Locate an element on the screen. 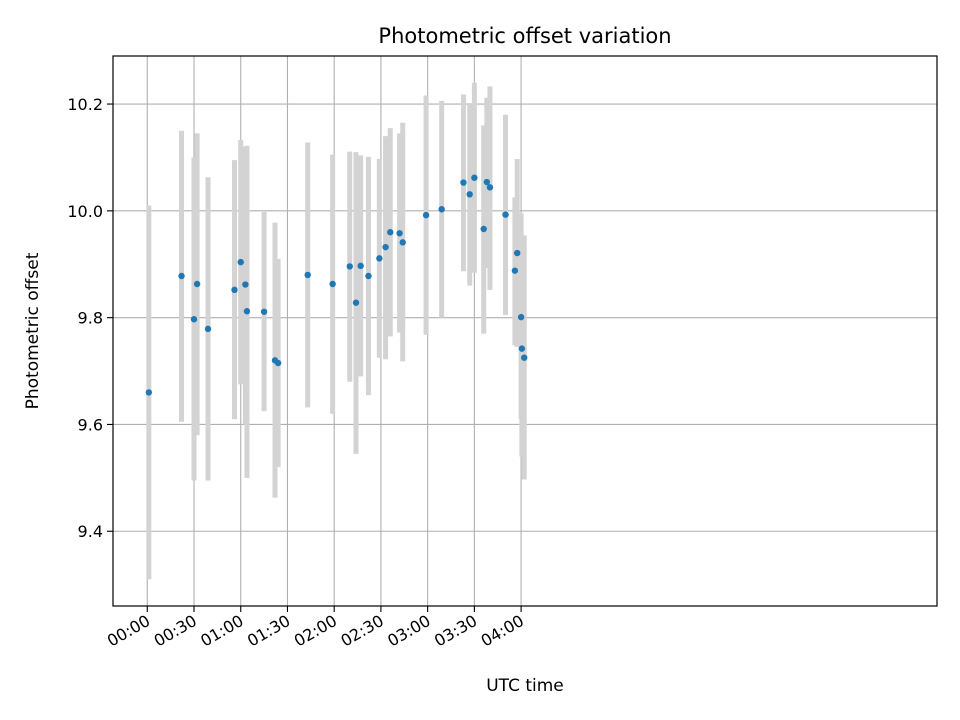  chart-title: Photometric offset variation is located at coordinates (524, 36).